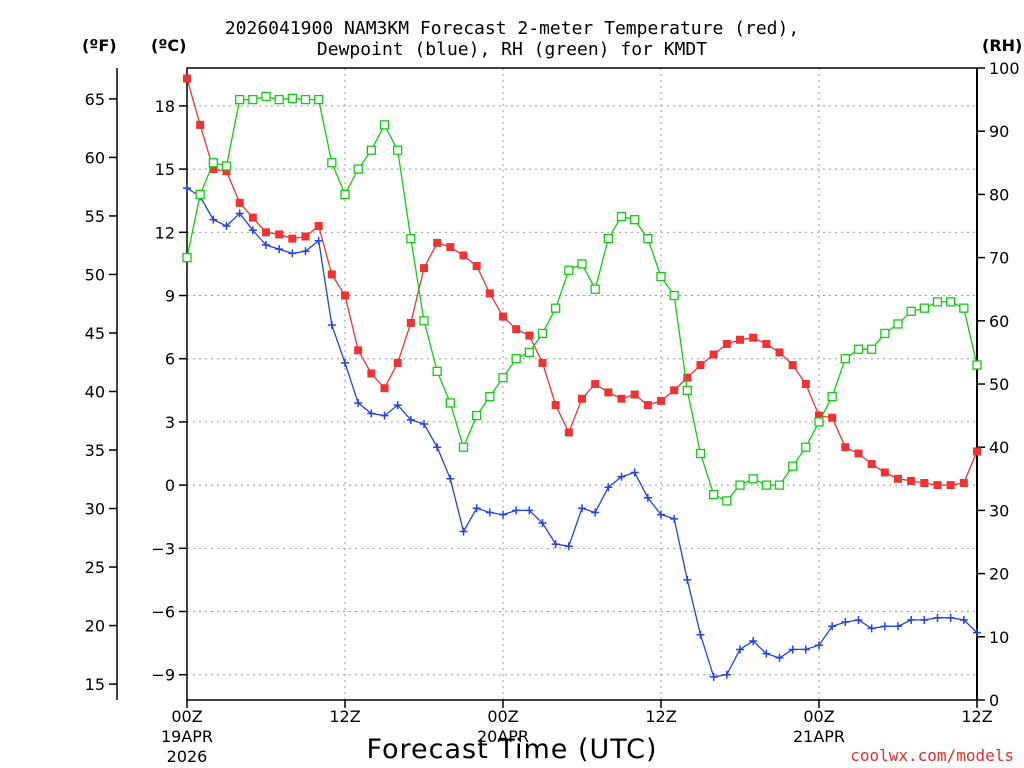 The width and height of the screenshot is (1024, 768). I want to click on celsius-tick-label: 3, so click(170, 422).